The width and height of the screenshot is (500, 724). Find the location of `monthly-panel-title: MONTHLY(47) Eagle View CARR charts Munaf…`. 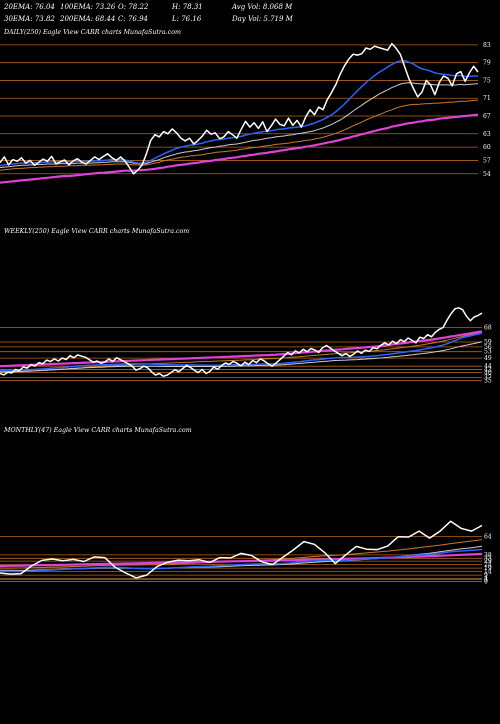

monthly-panel-title: MONTHLY(47) Eagle View CARR charts Munaf… is located at coordinates (97, 430).